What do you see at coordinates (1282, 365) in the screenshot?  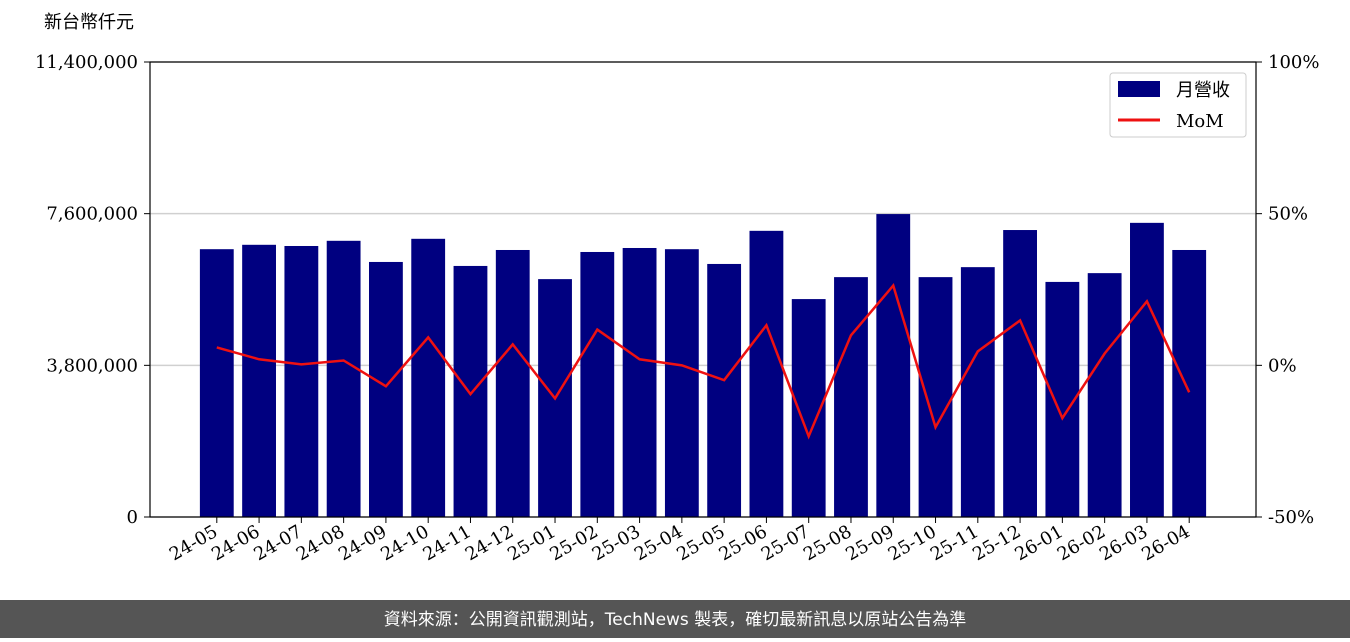 I see `y2-tick-label: 0%` at bounding box center [1282, 365].